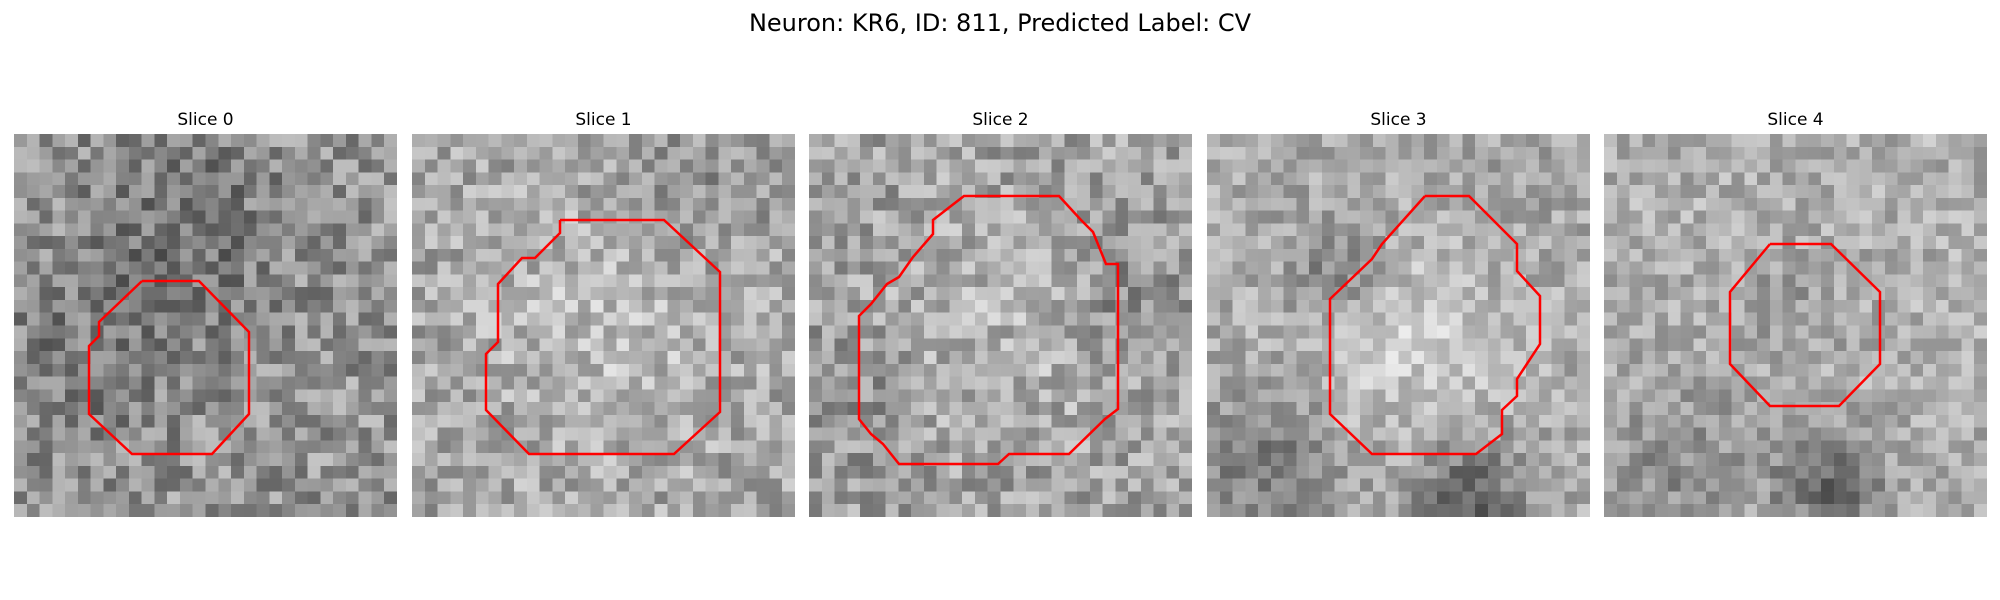 The height and width of the screenshot is (600, 2000). I want to click on slice-2-panel, so click(1000, 325).